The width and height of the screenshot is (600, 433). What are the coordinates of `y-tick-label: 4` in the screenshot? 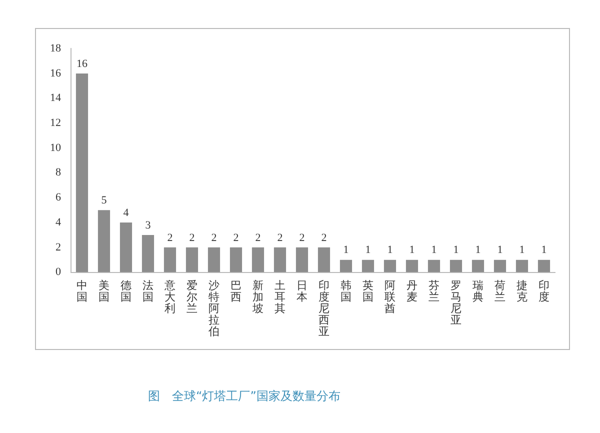 It's located at (59, 222).